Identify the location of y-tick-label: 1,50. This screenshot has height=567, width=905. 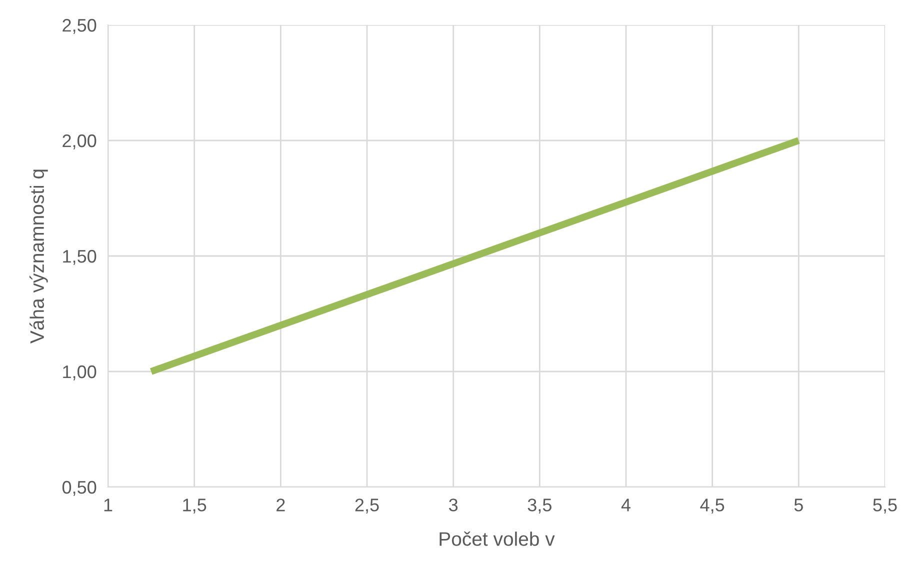
(79, 257).